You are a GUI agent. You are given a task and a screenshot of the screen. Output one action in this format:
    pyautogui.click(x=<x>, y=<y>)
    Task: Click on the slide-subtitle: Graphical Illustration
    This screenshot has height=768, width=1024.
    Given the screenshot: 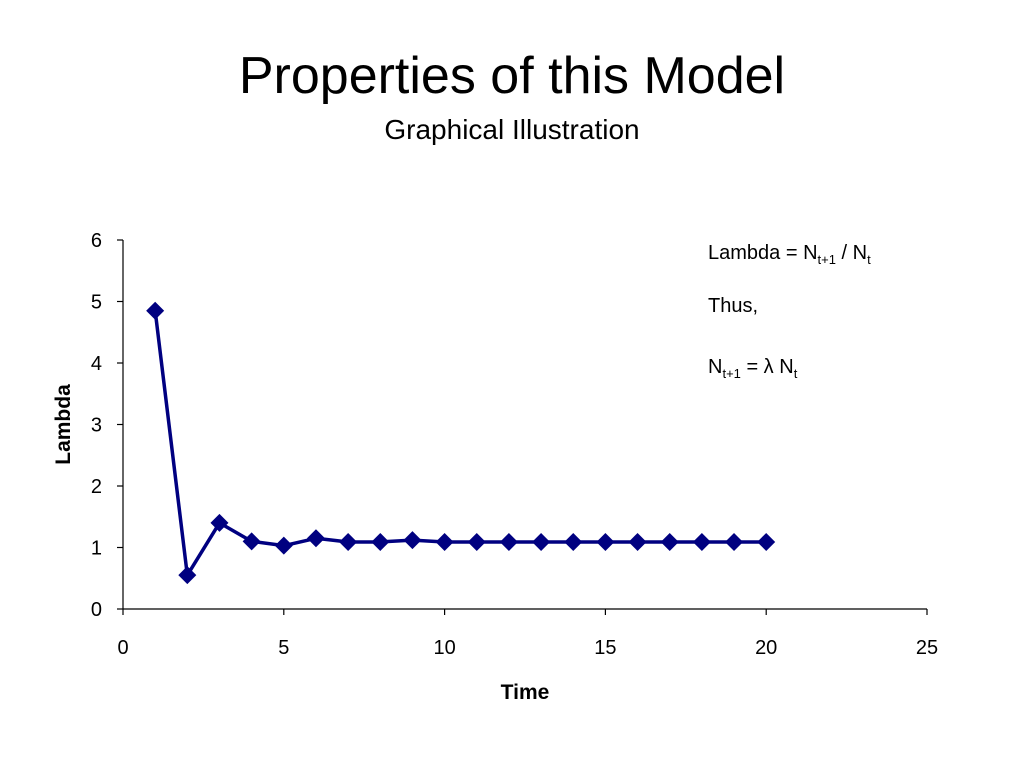 What is the action you would take?
    pyautogui.click(x=512, y=129)
    